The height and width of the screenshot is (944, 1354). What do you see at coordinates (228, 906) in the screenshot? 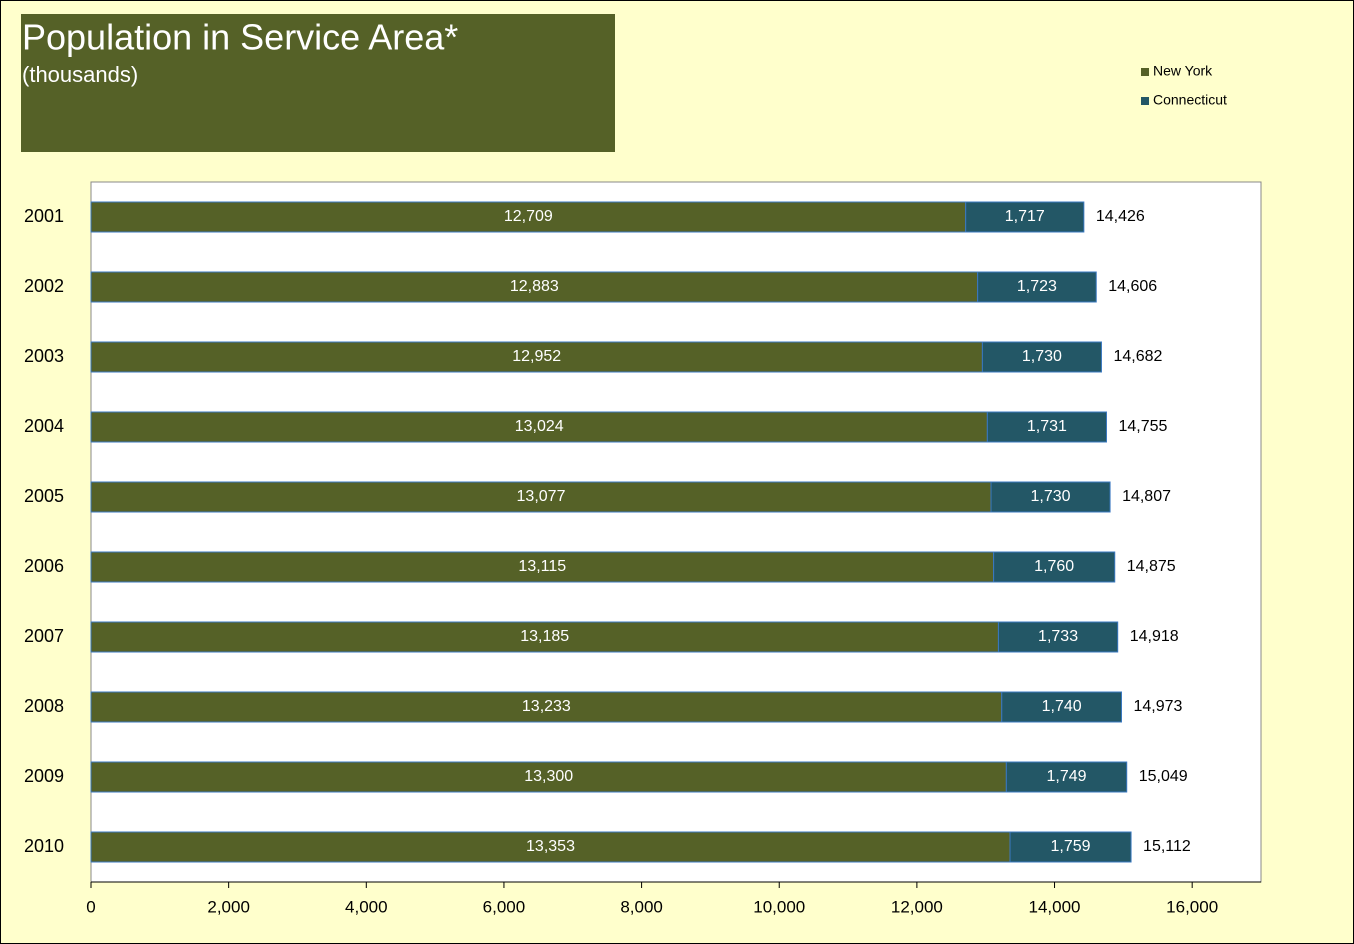
I see `x-tick-label: 2,000` at bounding box center [228, 906].